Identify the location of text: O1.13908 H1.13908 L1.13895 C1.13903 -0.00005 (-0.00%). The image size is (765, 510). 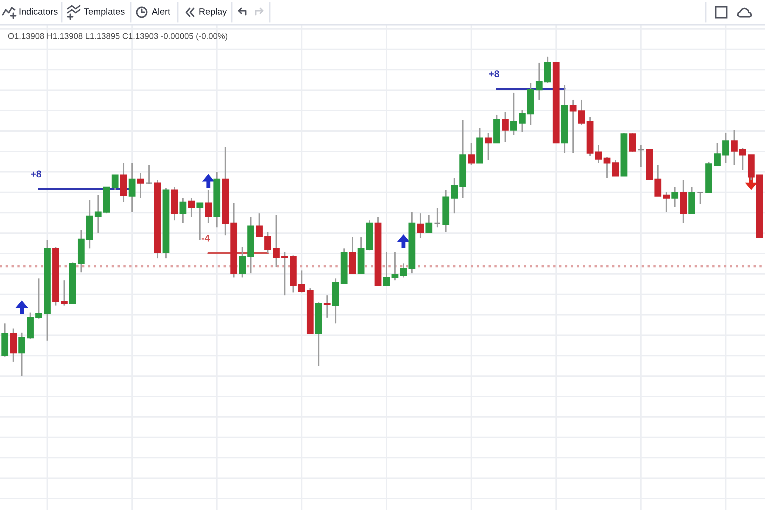
(118, 37).